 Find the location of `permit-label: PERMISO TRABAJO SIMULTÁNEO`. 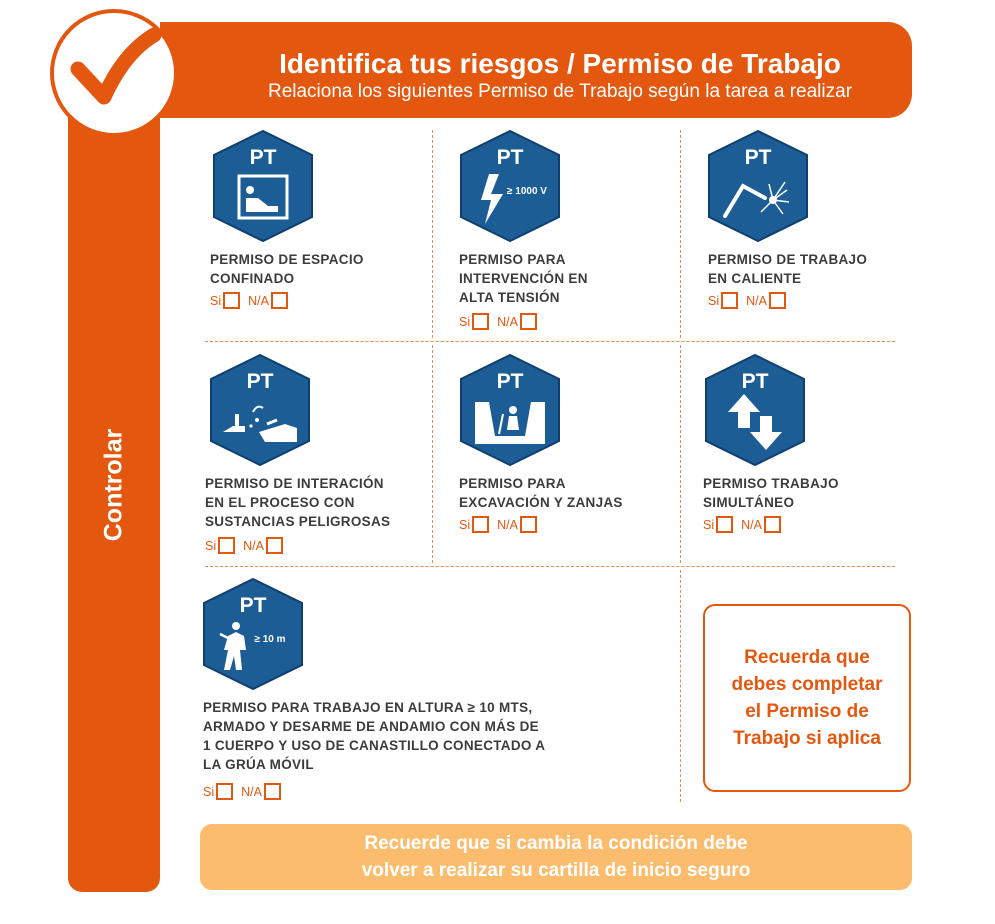

permit-label: PERMISO TRABAJO SIMULTÁNEO is located at coordinates (771, 493).